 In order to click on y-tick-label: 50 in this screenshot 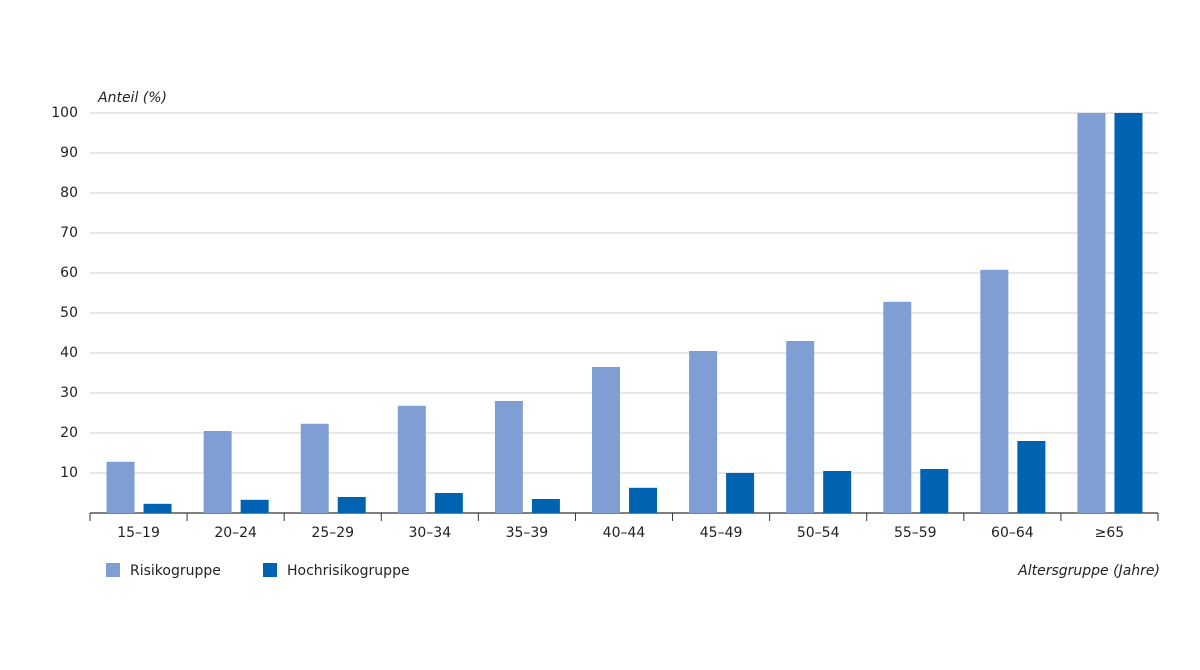, I will do `click(69, 313)`.